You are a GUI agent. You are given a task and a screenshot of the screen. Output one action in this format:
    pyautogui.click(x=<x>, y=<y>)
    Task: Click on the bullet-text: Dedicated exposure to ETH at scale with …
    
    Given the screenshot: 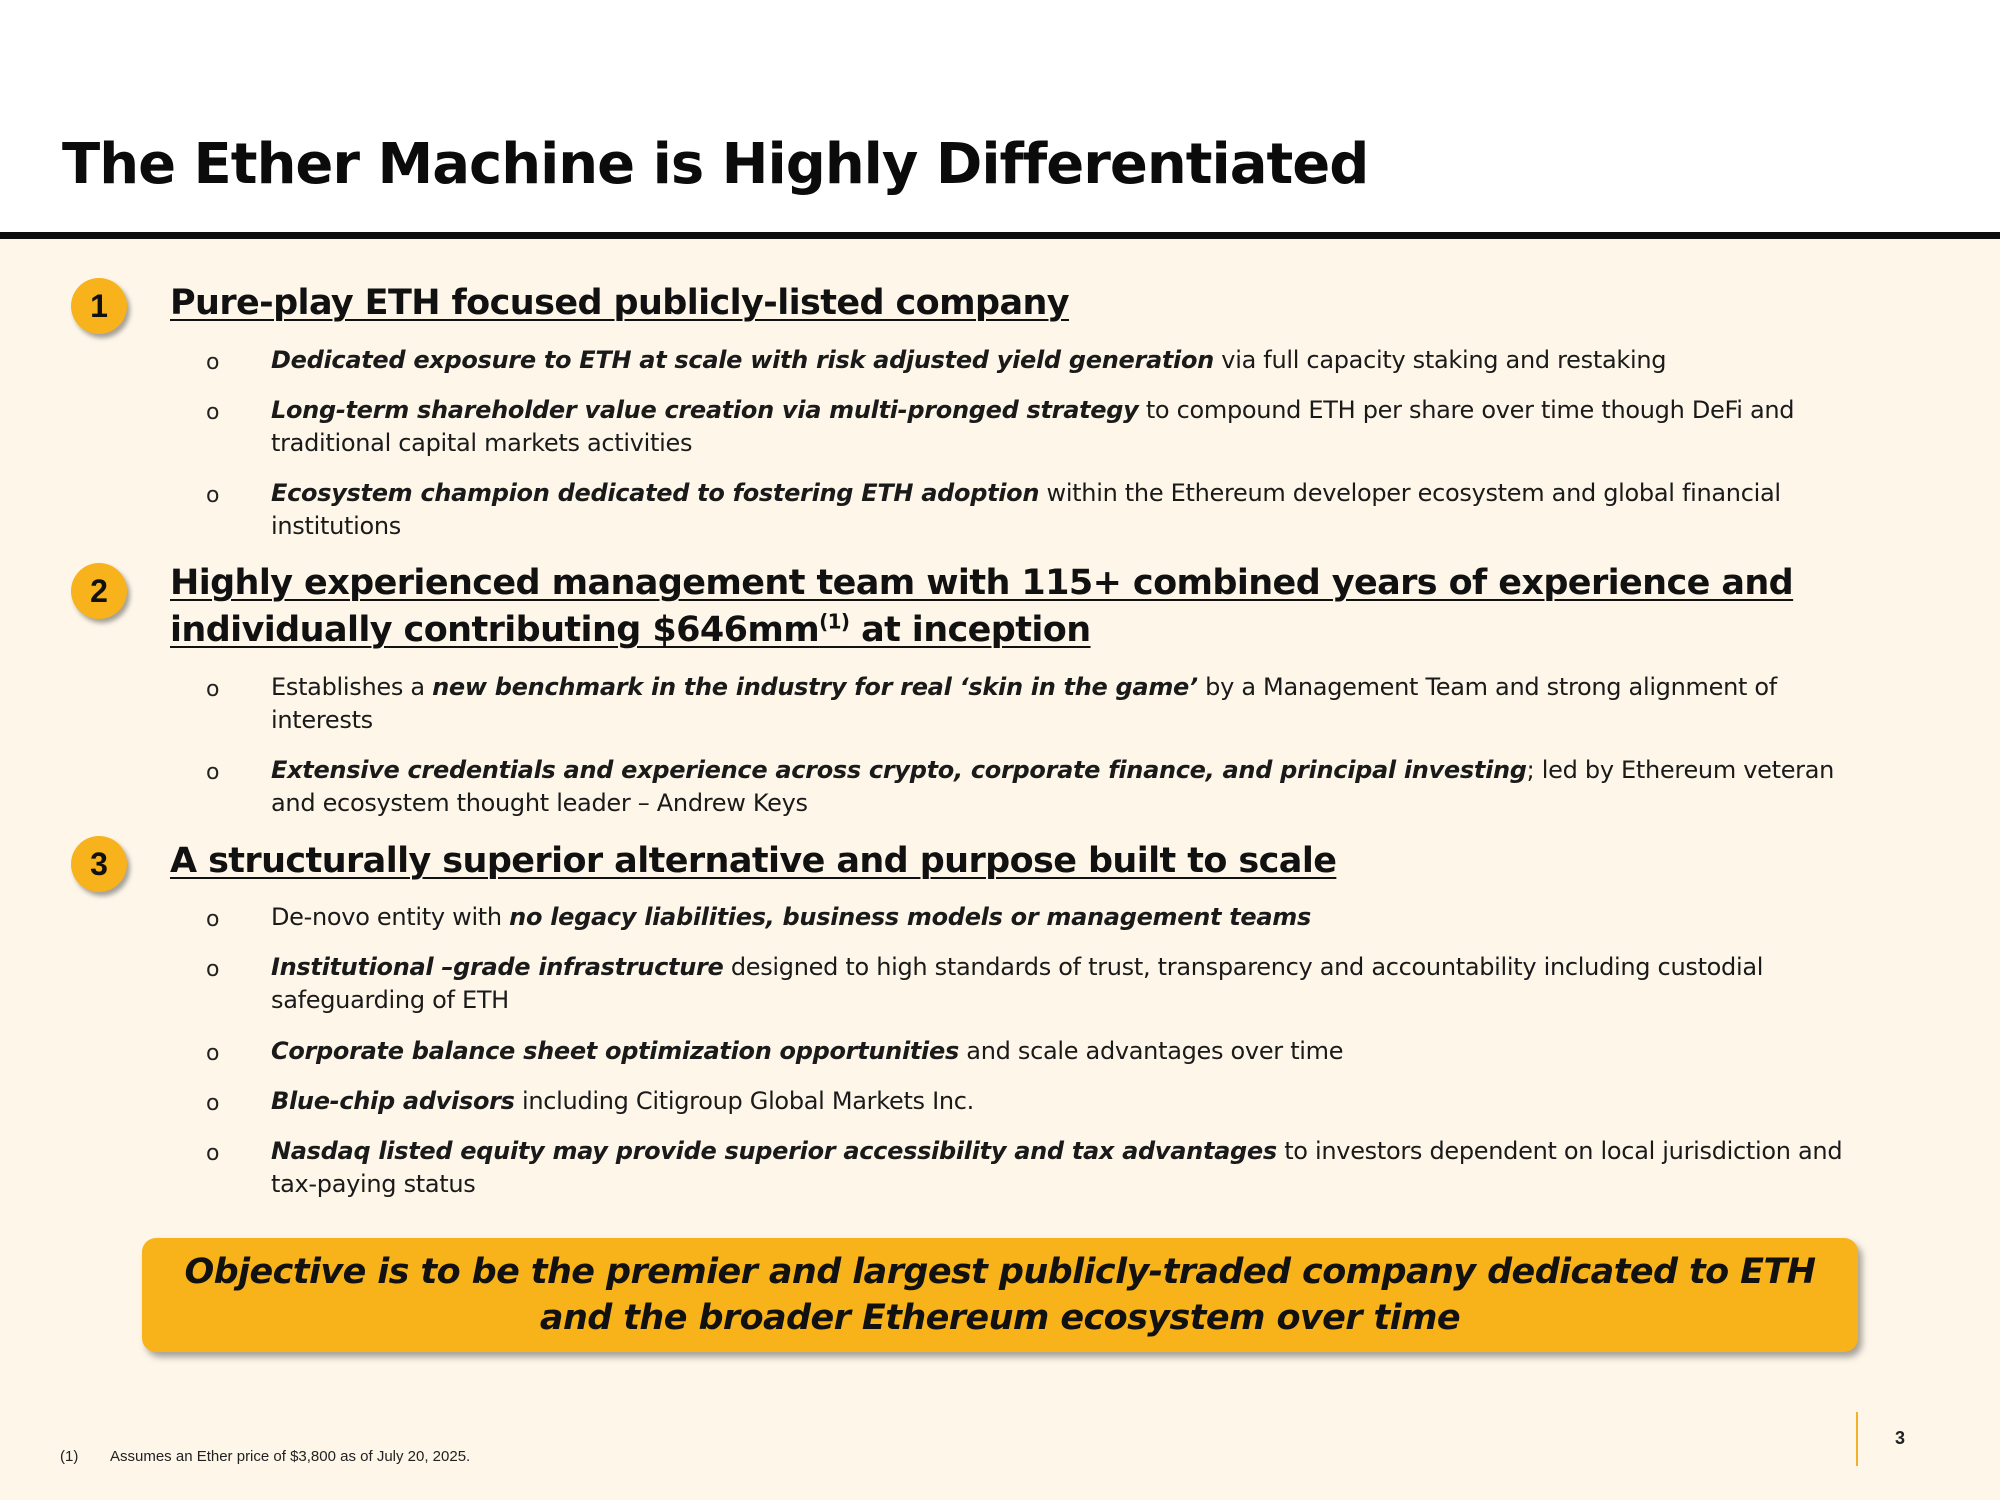 What is the action you would take?
    pyautogui.click(x=1071, y=360)
    